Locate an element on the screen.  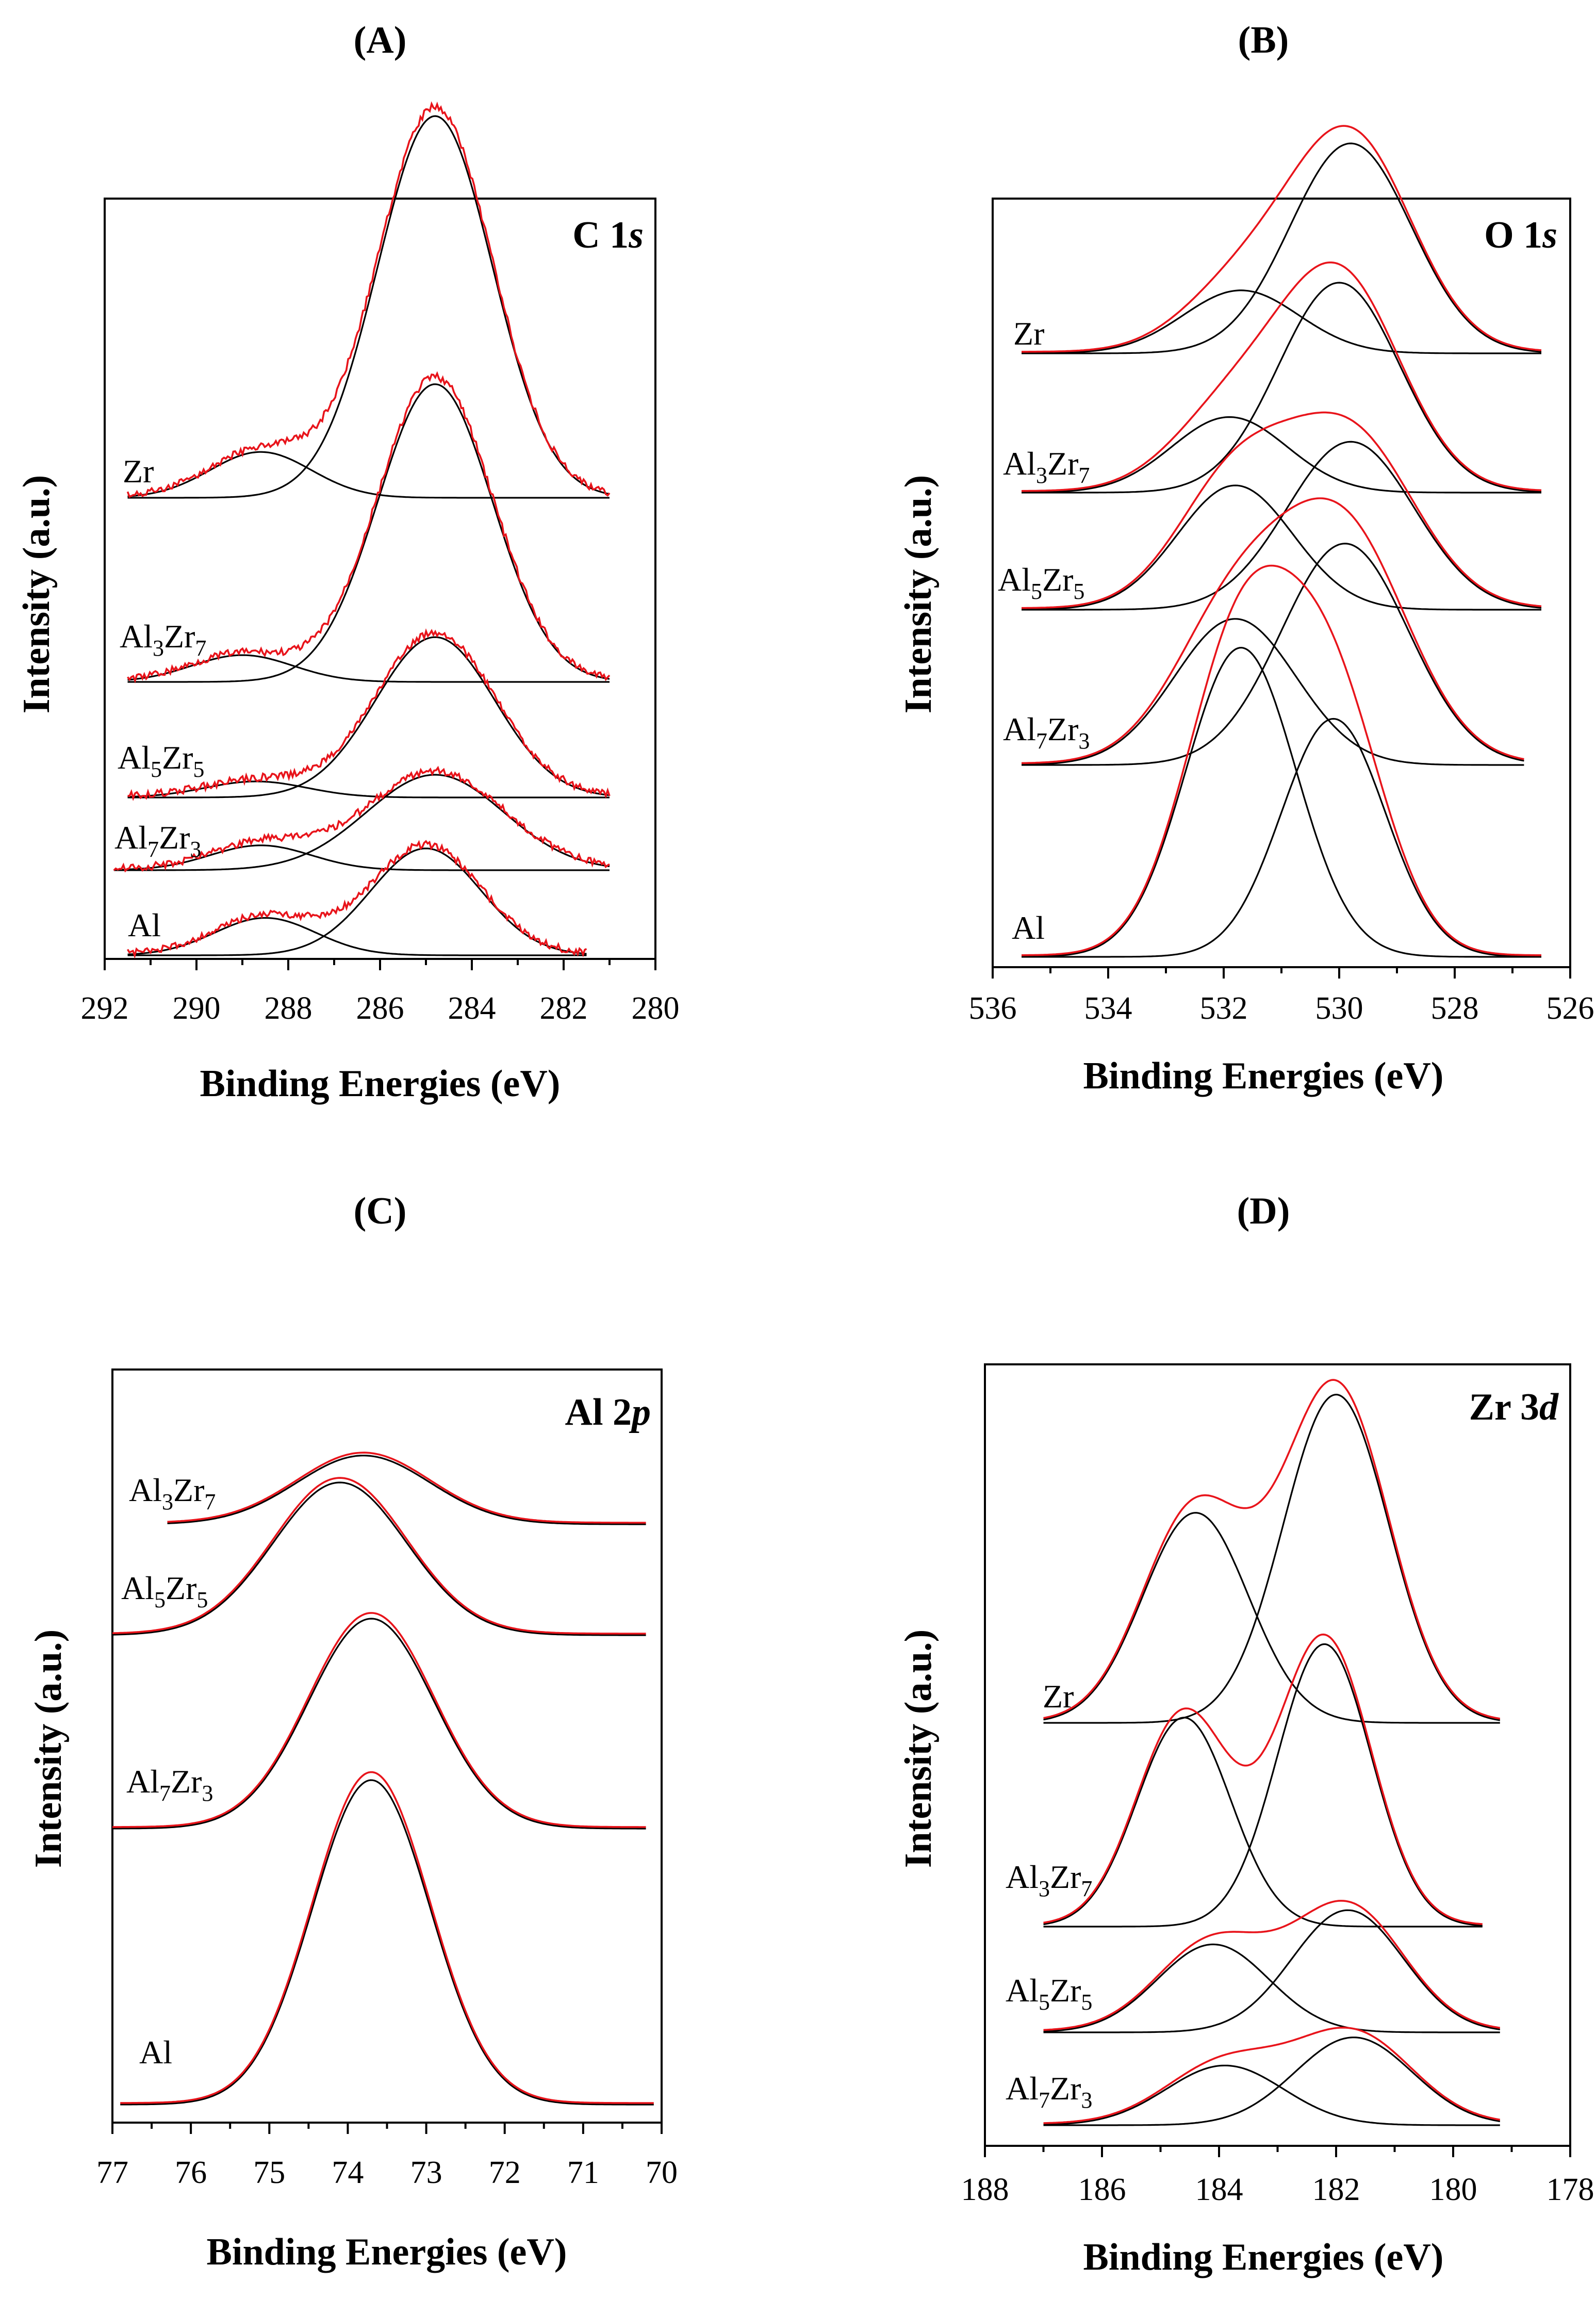
x-tick-label: 75 is located at coordinates (269, 2172).